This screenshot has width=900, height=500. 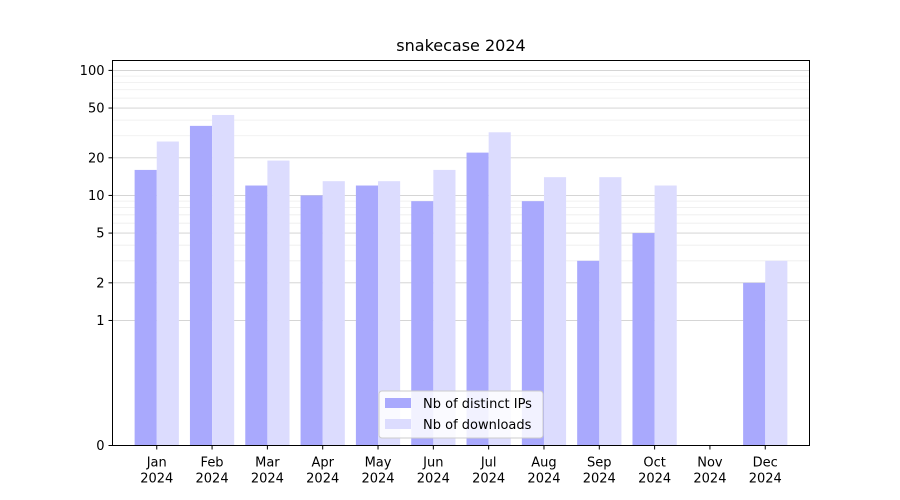 I want to click on bar-downloads-jun, so click(x=444, y=307).